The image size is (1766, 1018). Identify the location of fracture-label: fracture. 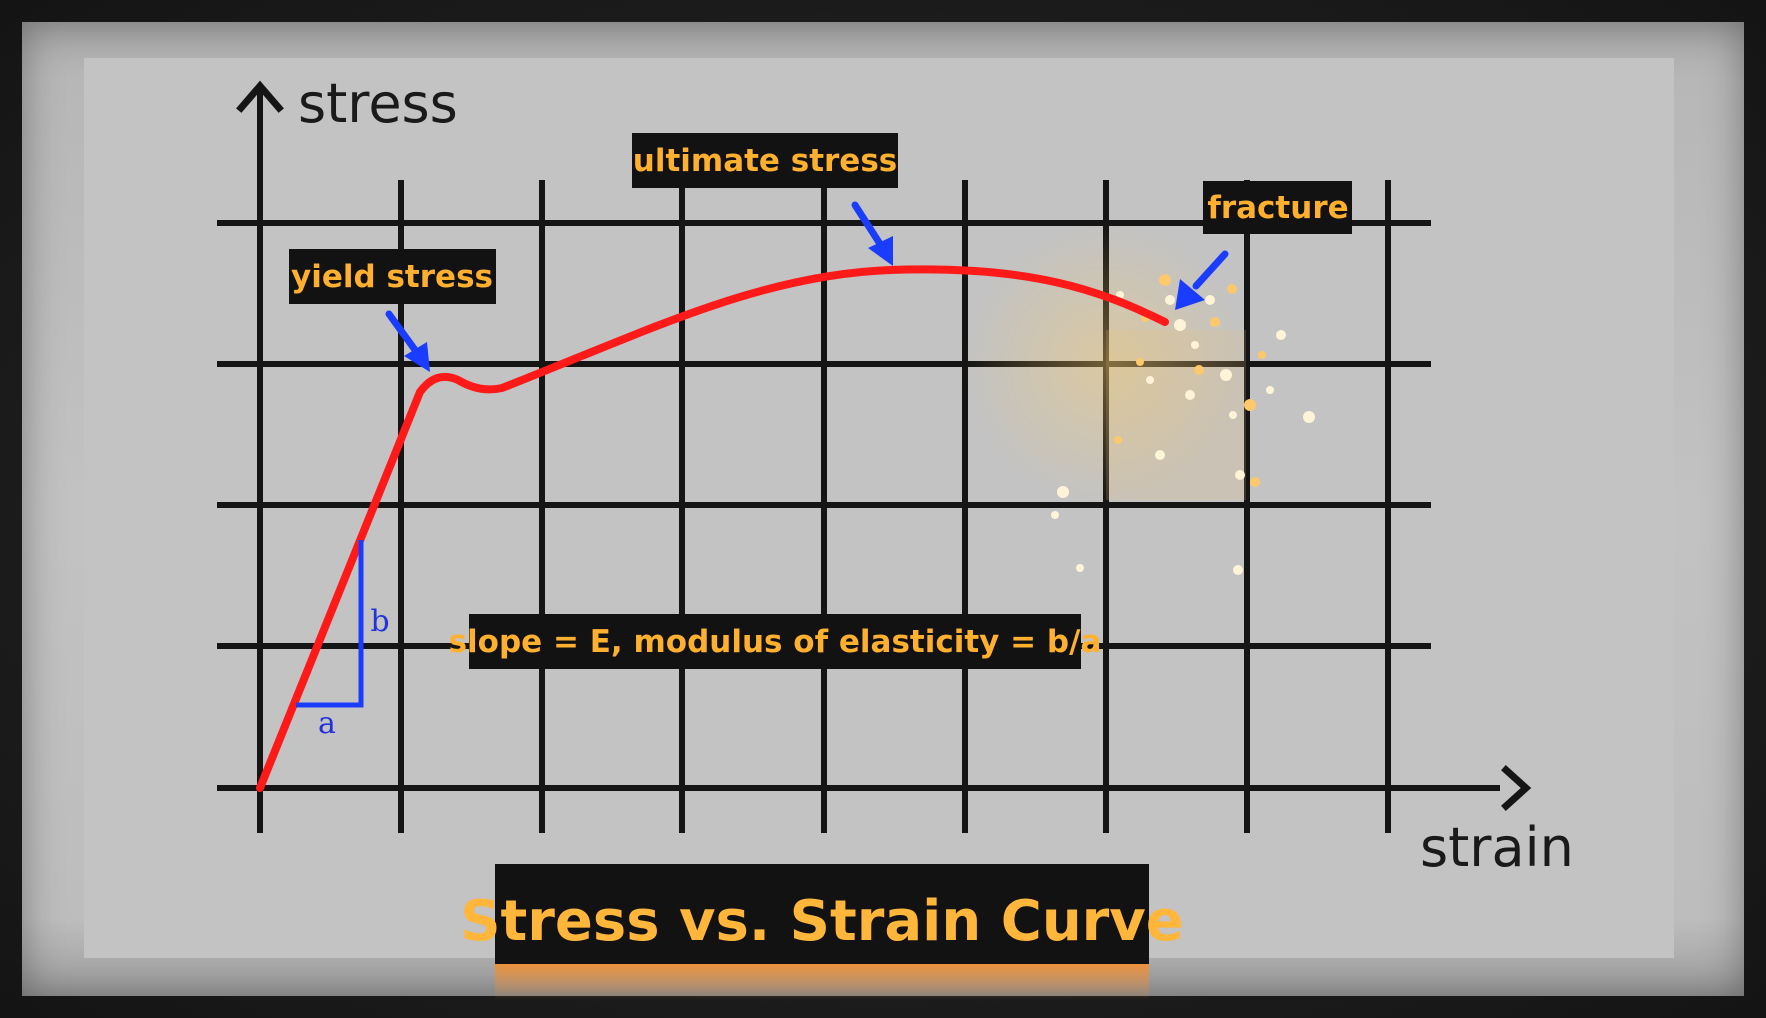
(1277, 208).